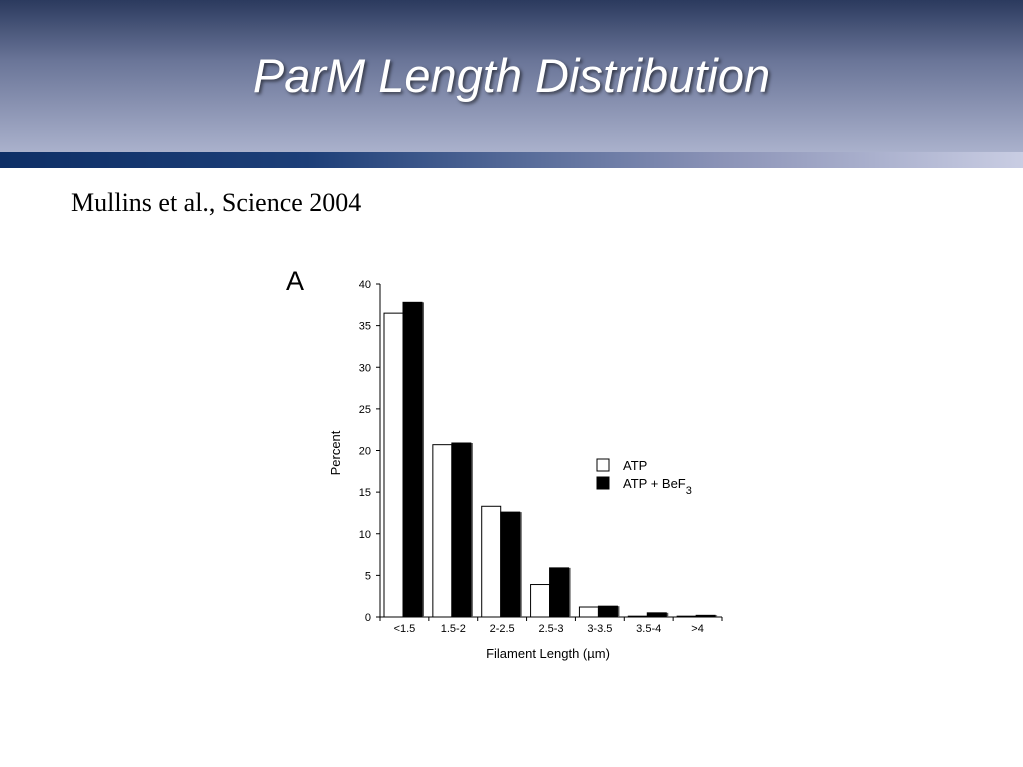 This screenshot has width=1023, height=767. Describe the element at coordinates (368, 576) in the screenshot. I see `y-tick-label: 5` at that location.